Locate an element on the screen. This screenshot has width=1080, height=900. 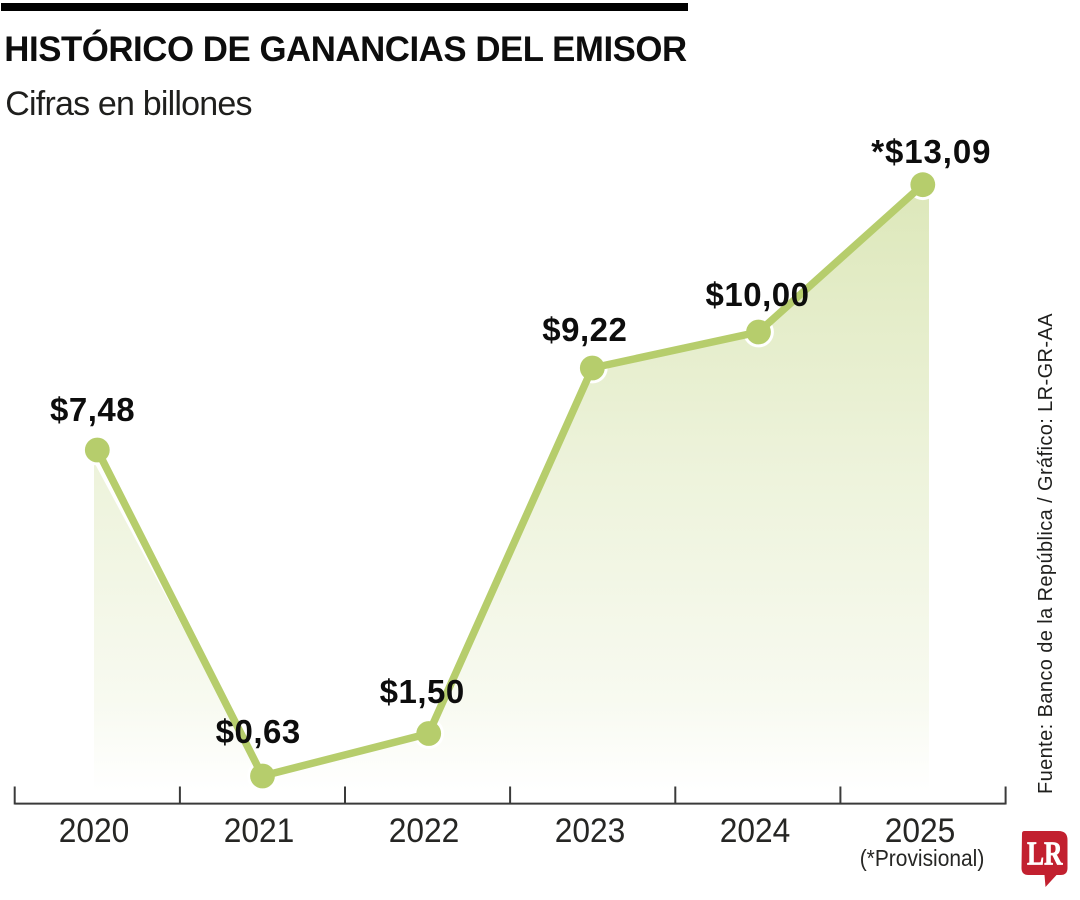
svg-text: LR is located at coordinates (1045, 854).